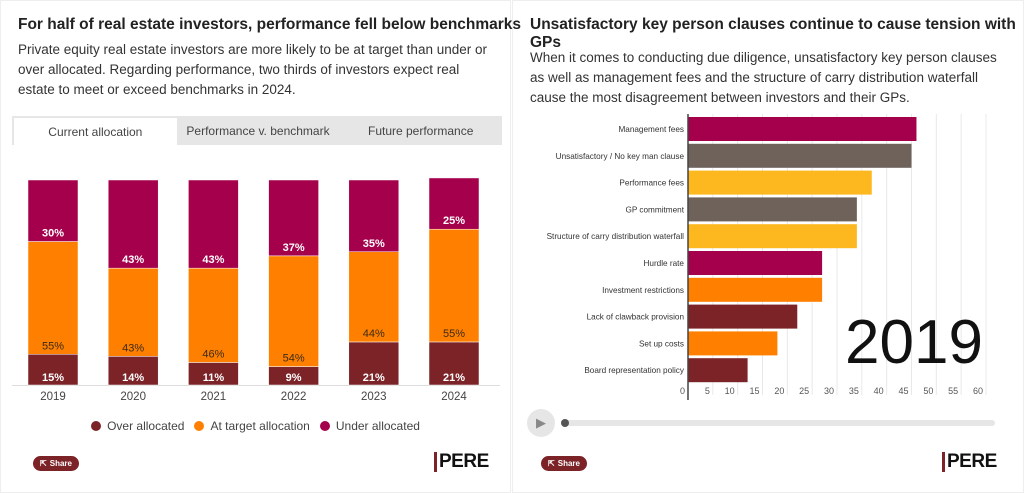  I want to click on data-label: 14%, so click(133, 378).